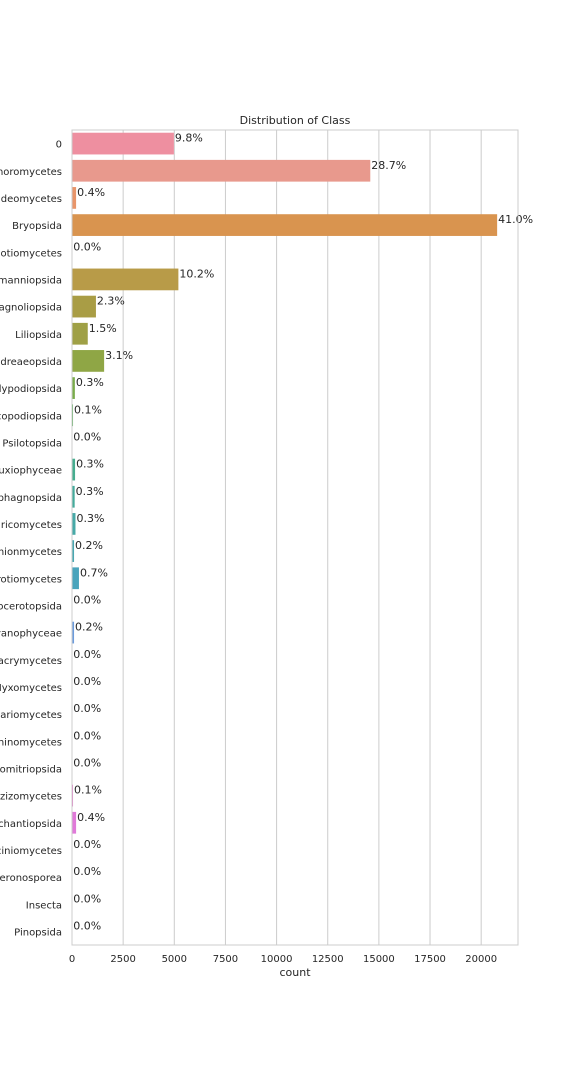  Describe the element at coordinates (32, 443) in the screenshot. I see `y-tick-label: Psilotopsida` at that location.